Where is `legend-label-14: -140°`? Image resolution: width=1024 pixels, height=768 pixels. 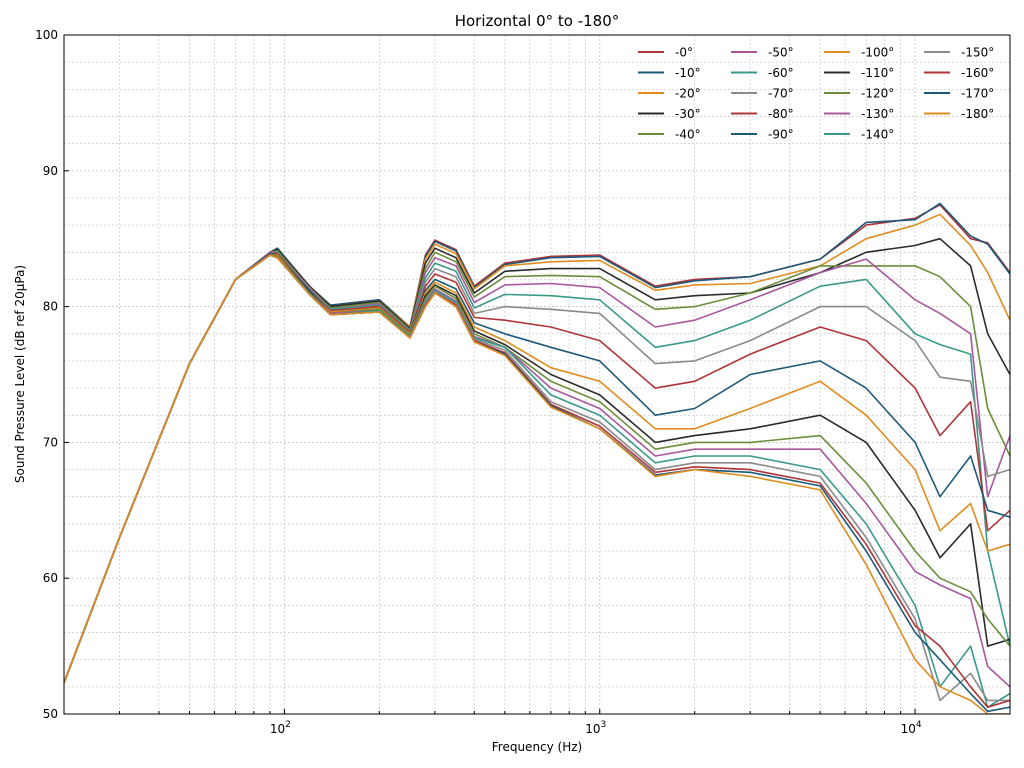
legend-label-14: -140° is located at coordinates (877, 135).